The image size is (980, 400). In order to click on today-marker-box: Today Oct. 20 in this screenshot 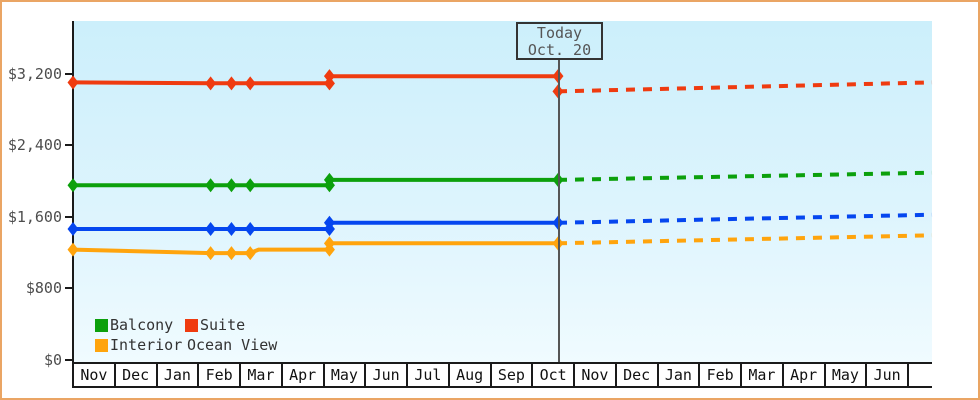, I will do `click(559, 41)`.